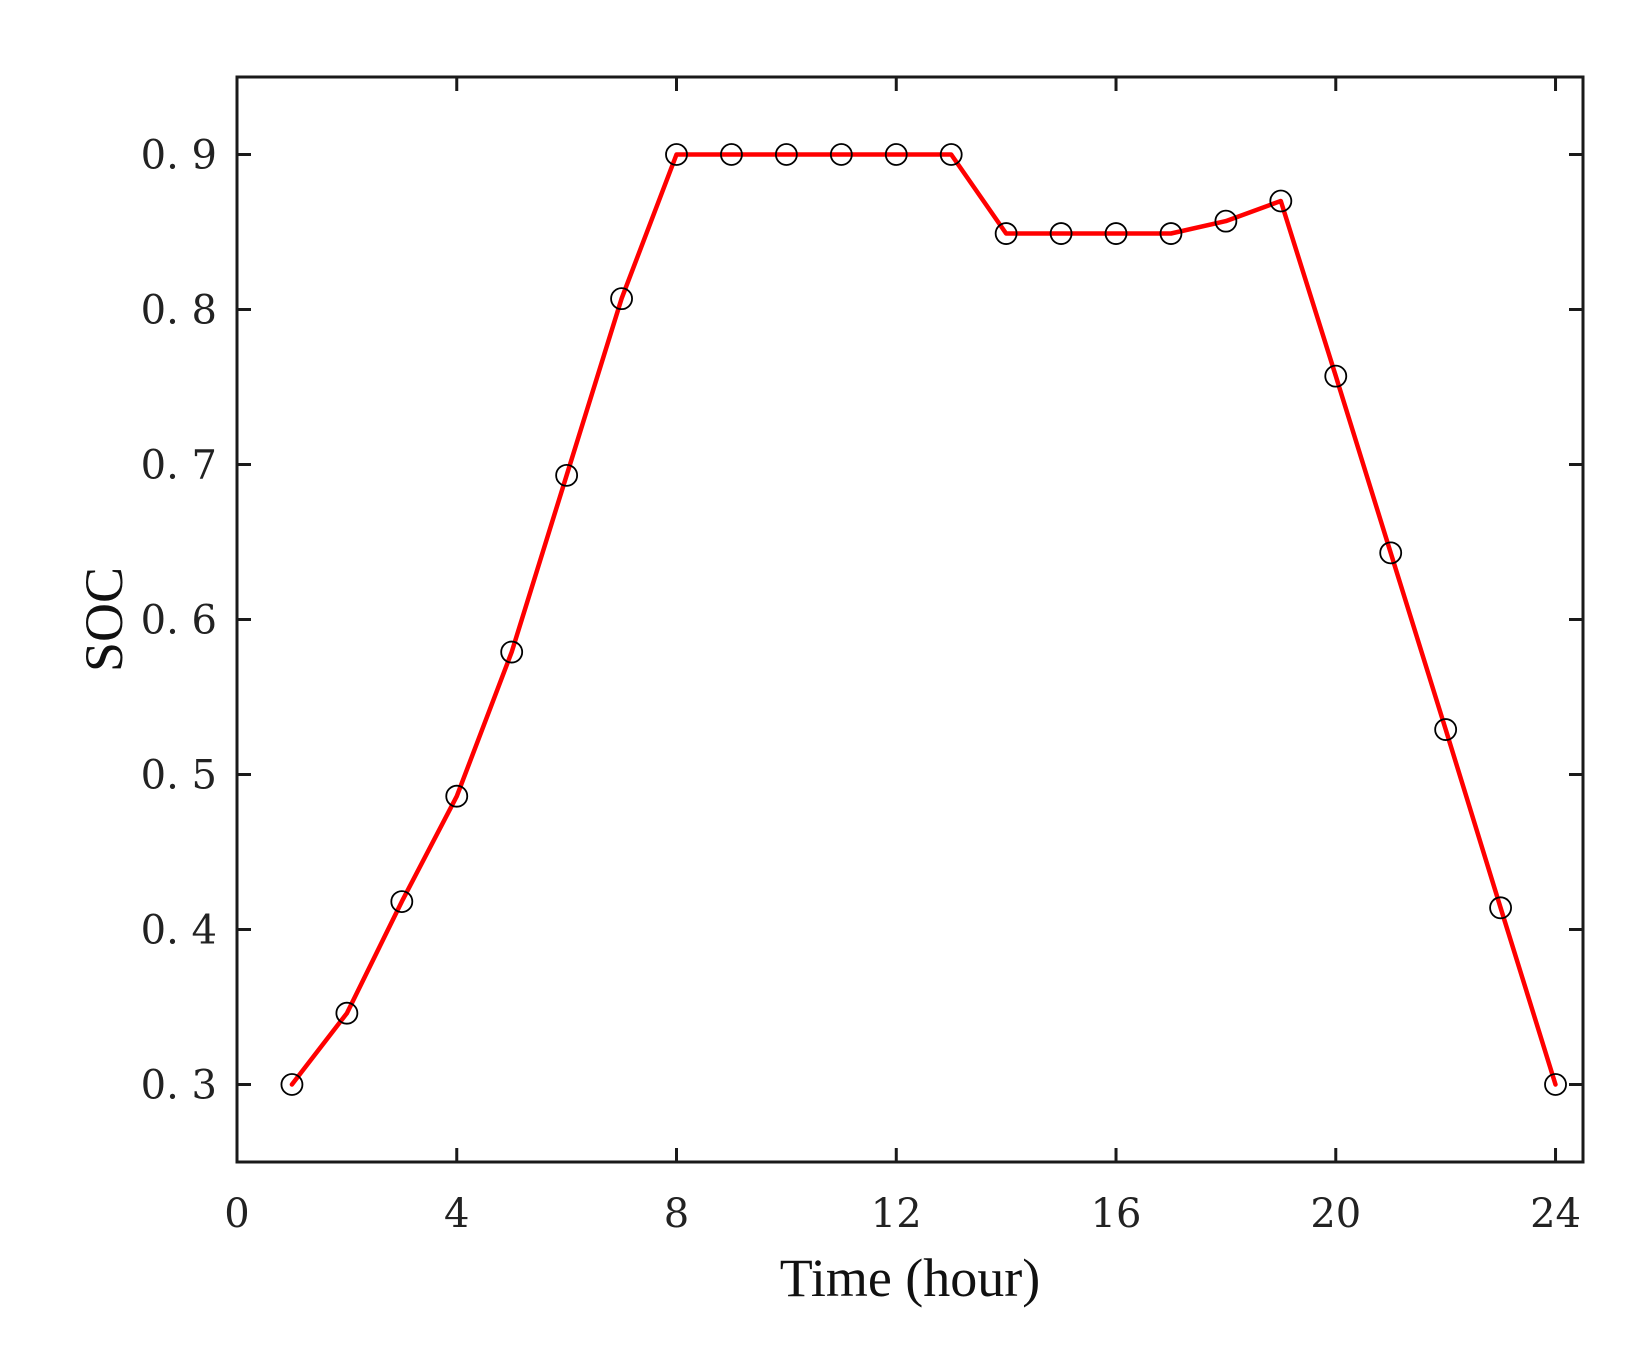 This screenshot has height=1346, width=1644. Describe the element at coordinates (1335, 1214) in the screenshot. I see `x-tick-label: 20` at that location.